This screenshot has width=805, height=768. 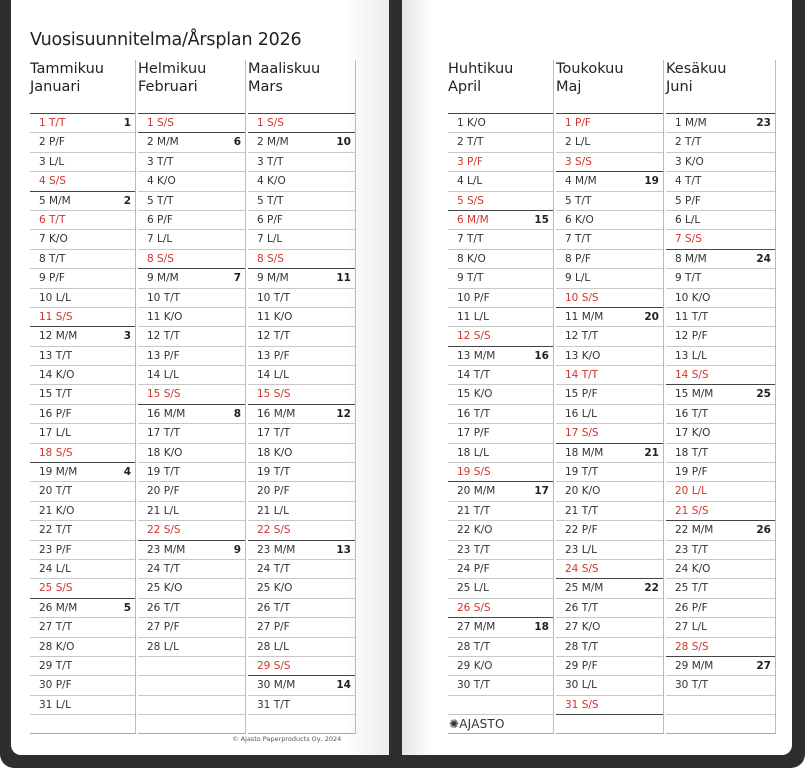 What do you see at coordinates (763, 394) in the screenshot?
I see `week-number: 25` at bounding box center [763, 394].